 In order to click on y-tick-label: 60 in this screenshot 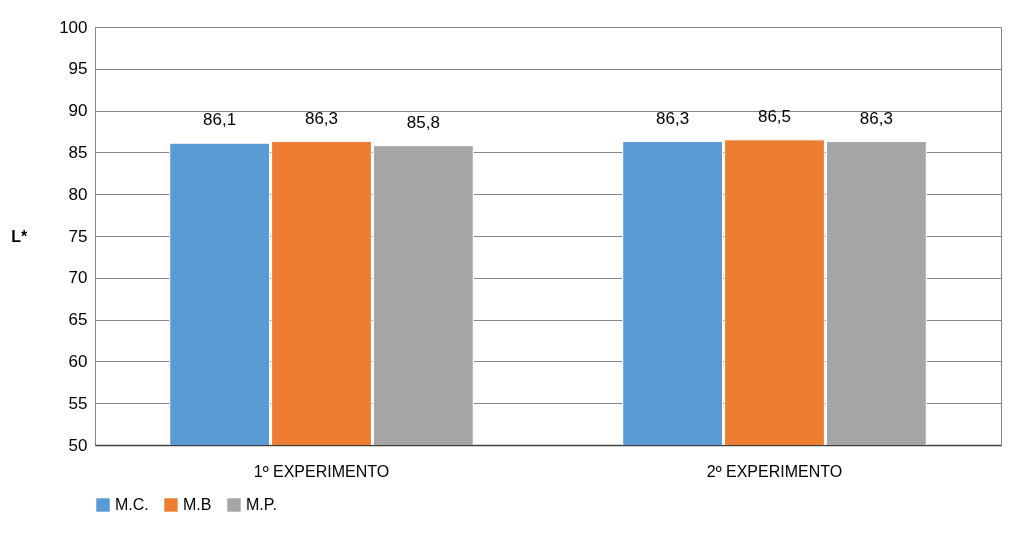, I will do `click(78, 361)`.